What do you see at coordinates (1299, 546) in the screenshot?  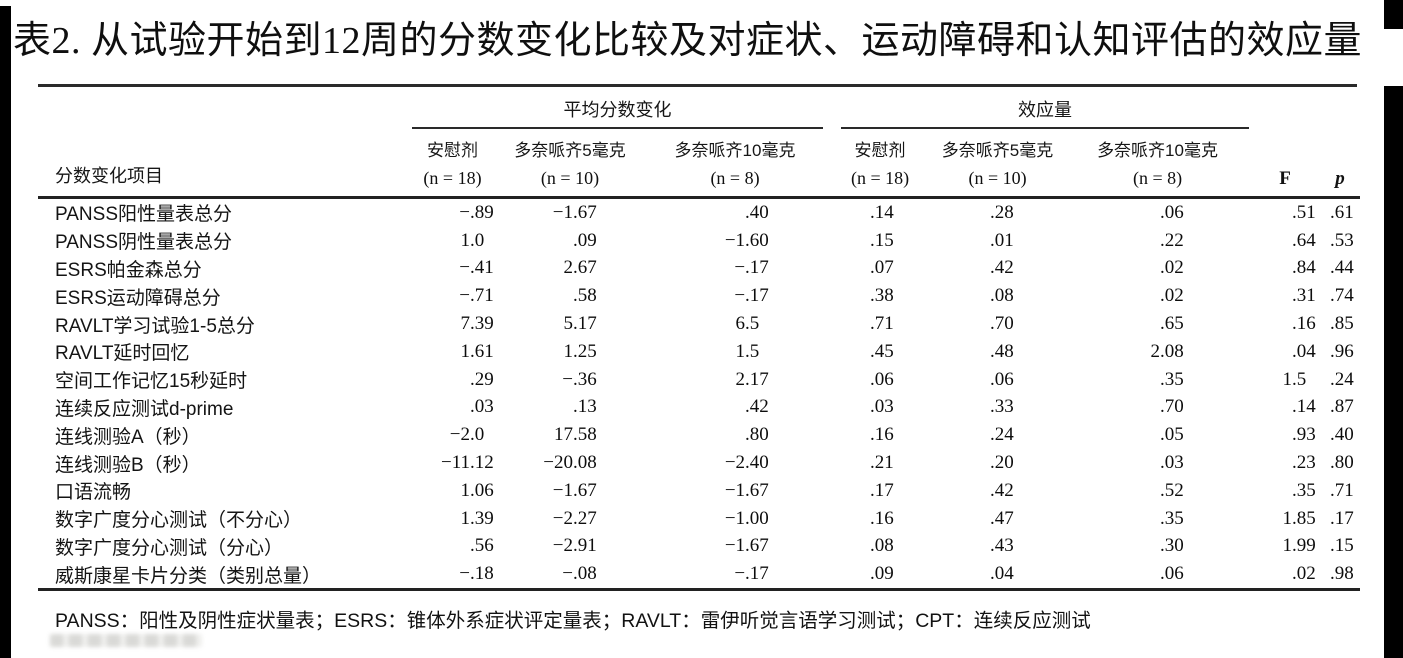 I see `f-value: 1.99` at bounding box center [1299, 546].